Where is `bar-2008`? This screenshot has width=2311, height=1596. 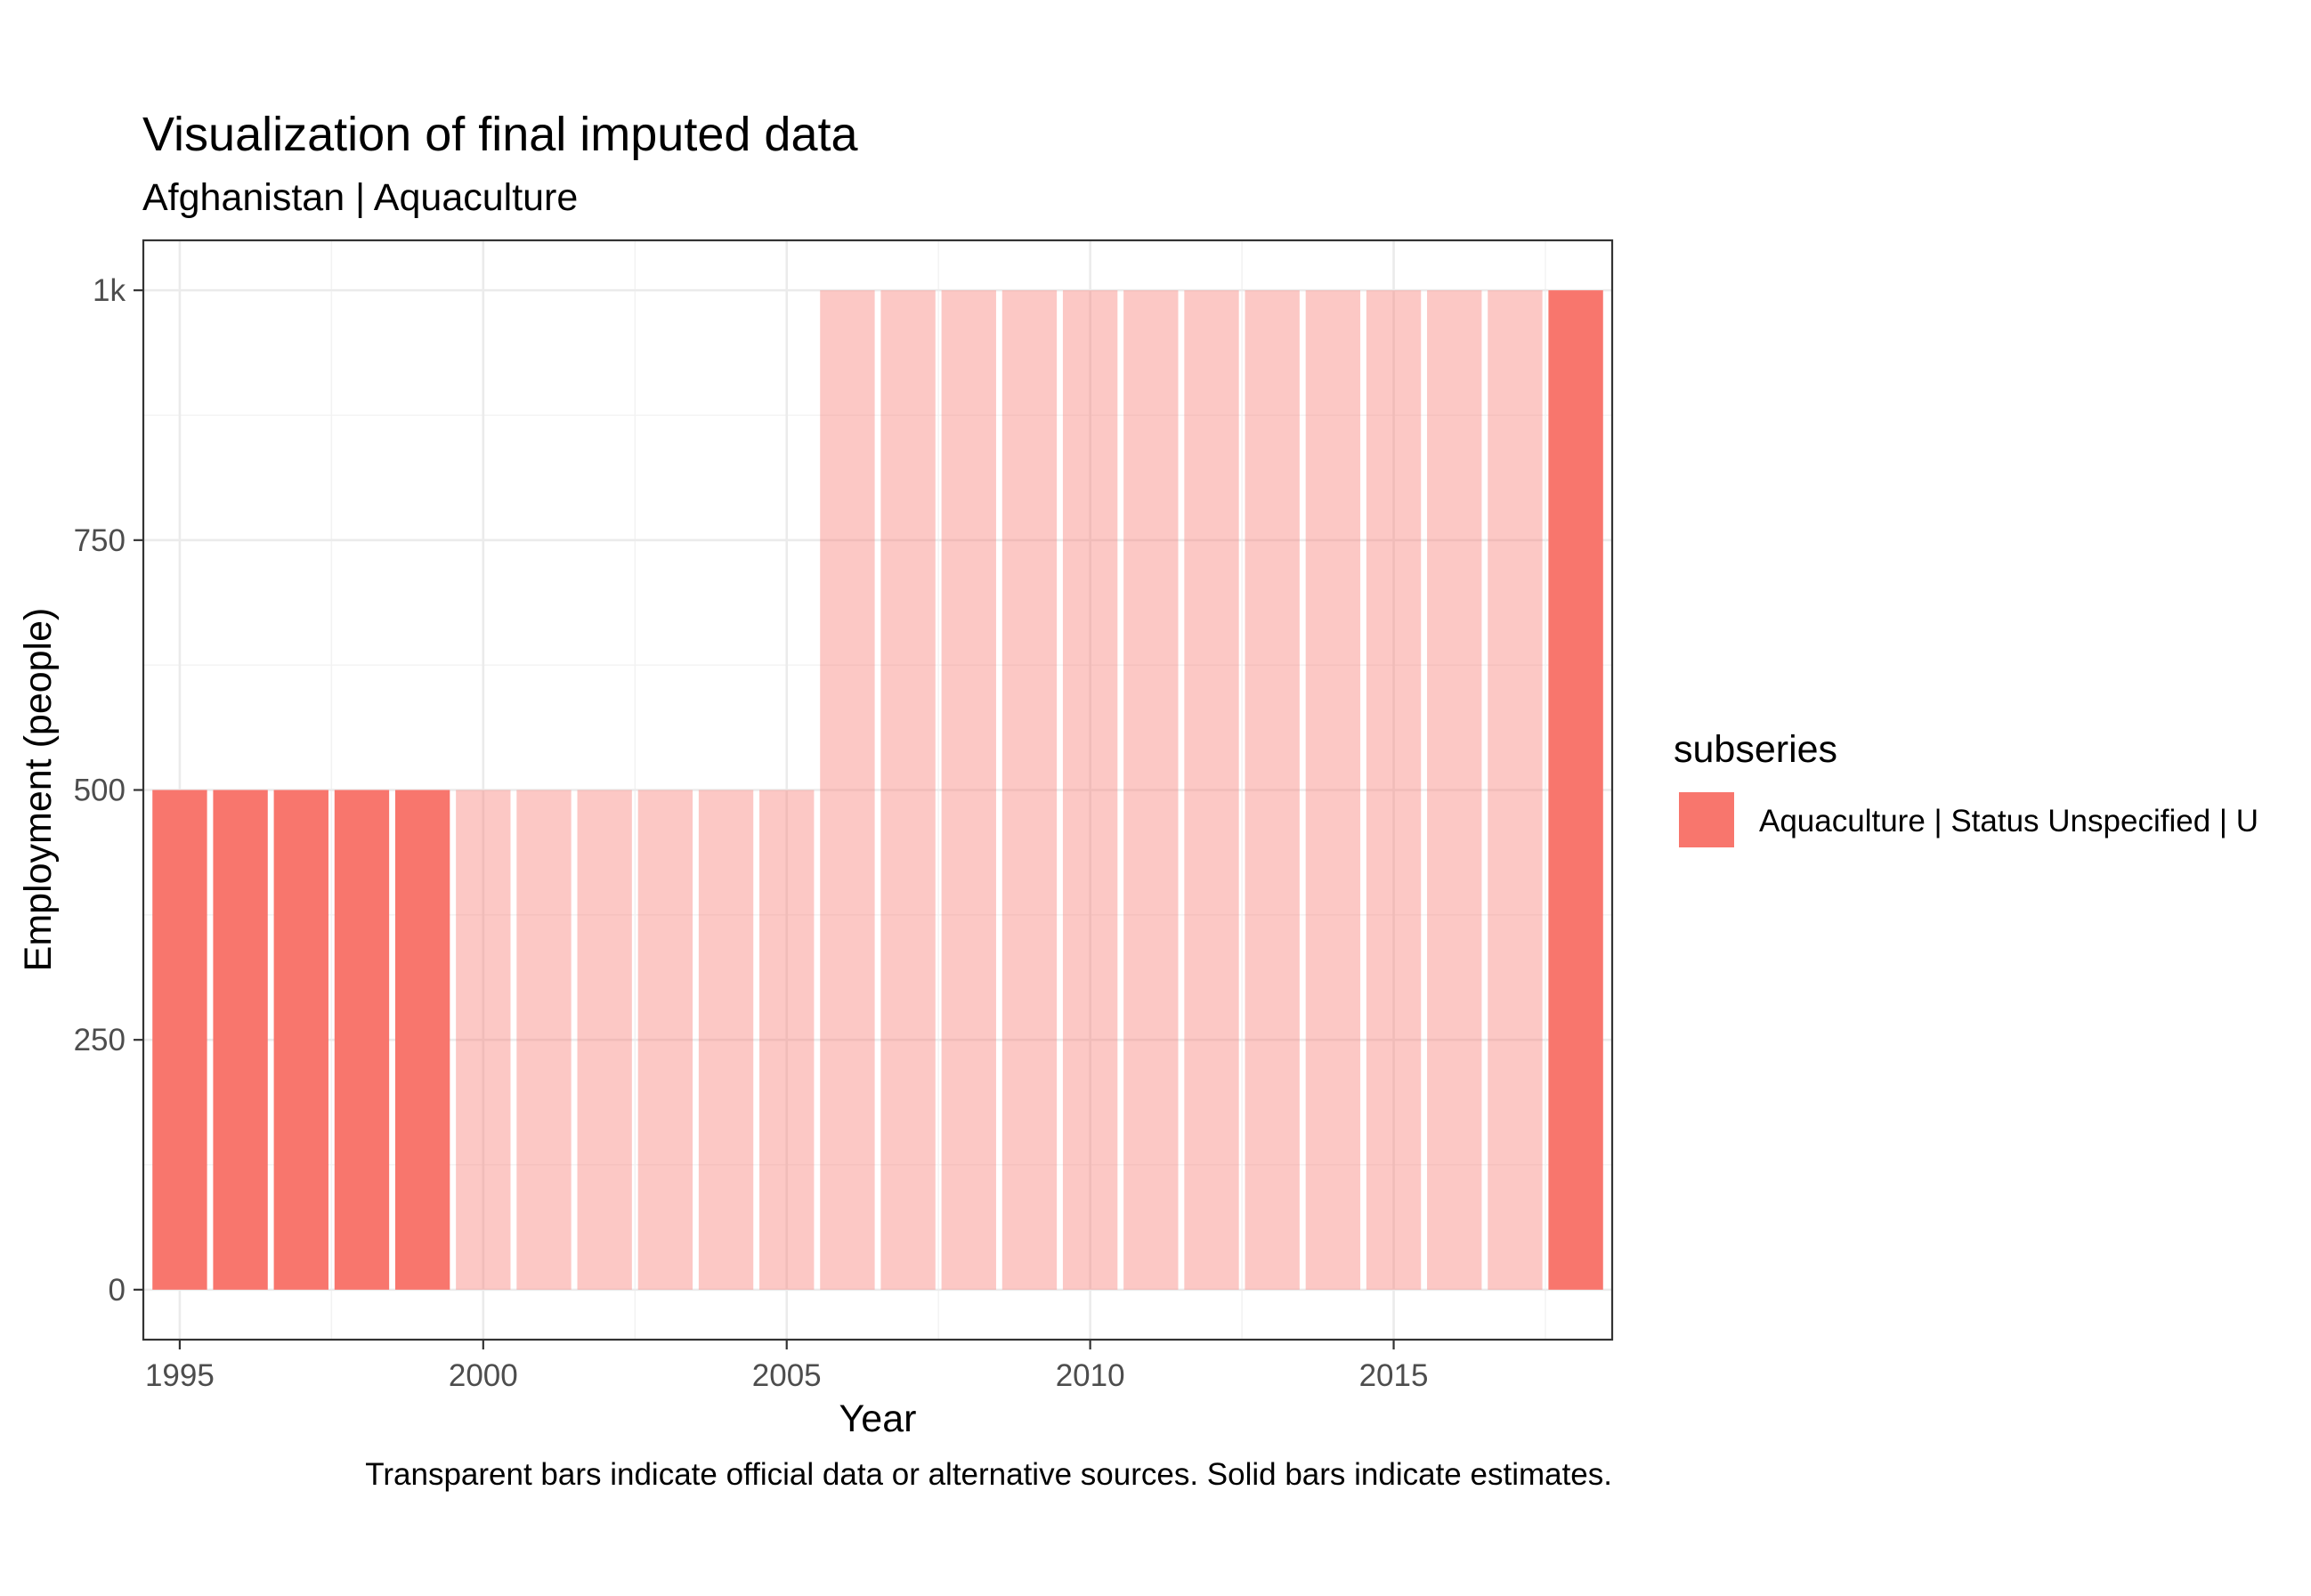
bar-2008 is located at coordinates (968, 790).